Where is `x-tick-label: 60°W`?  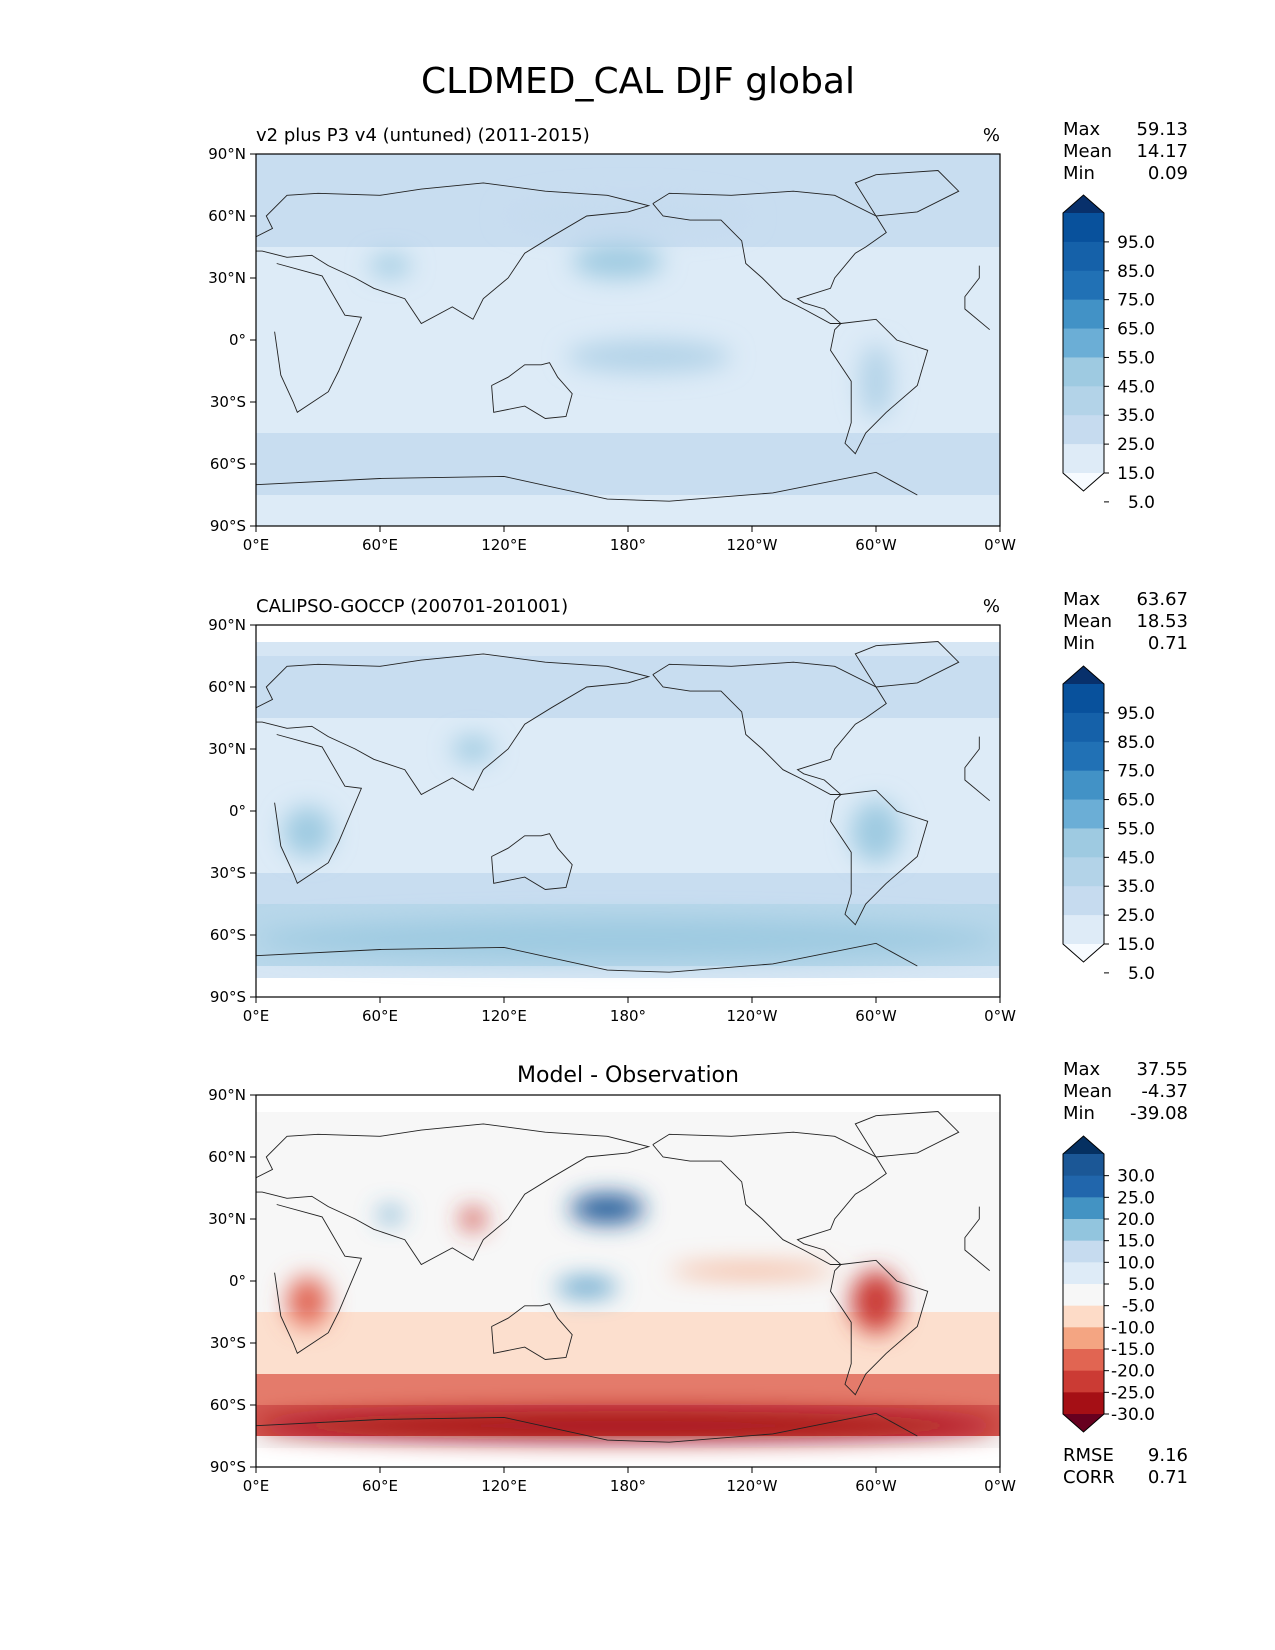
x-tick-label: 60°W is located at coordinates (876, 1016).